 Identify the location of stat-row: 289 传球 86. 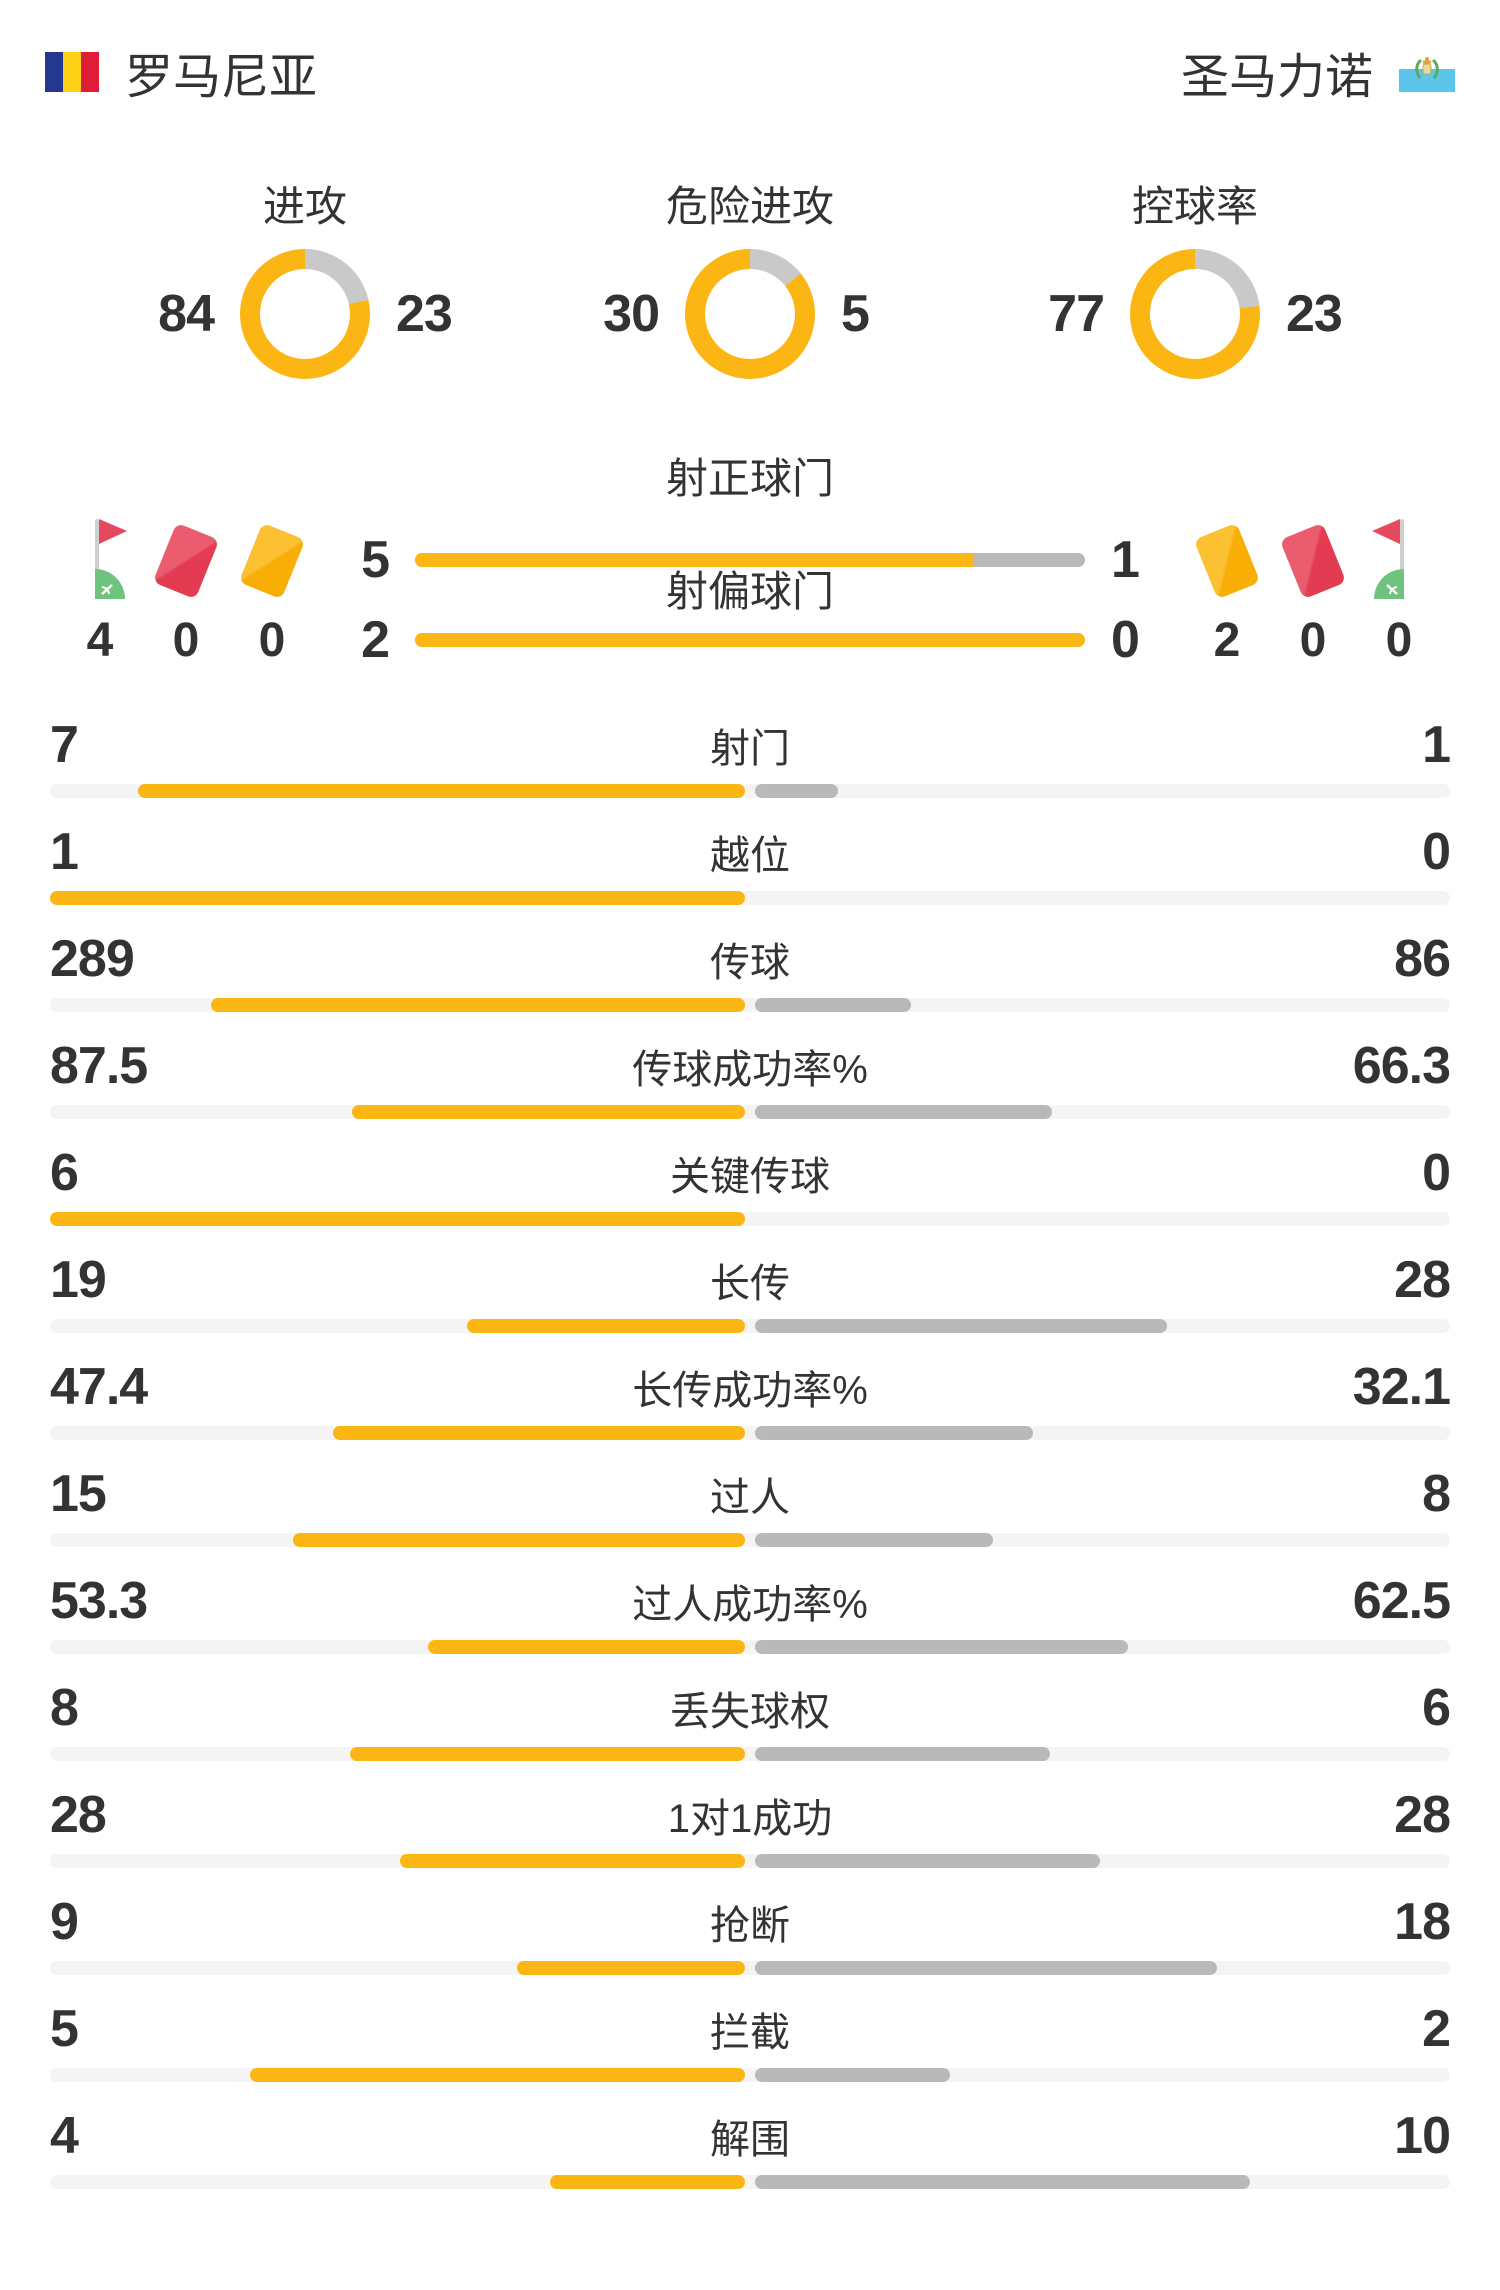
(750, 972).